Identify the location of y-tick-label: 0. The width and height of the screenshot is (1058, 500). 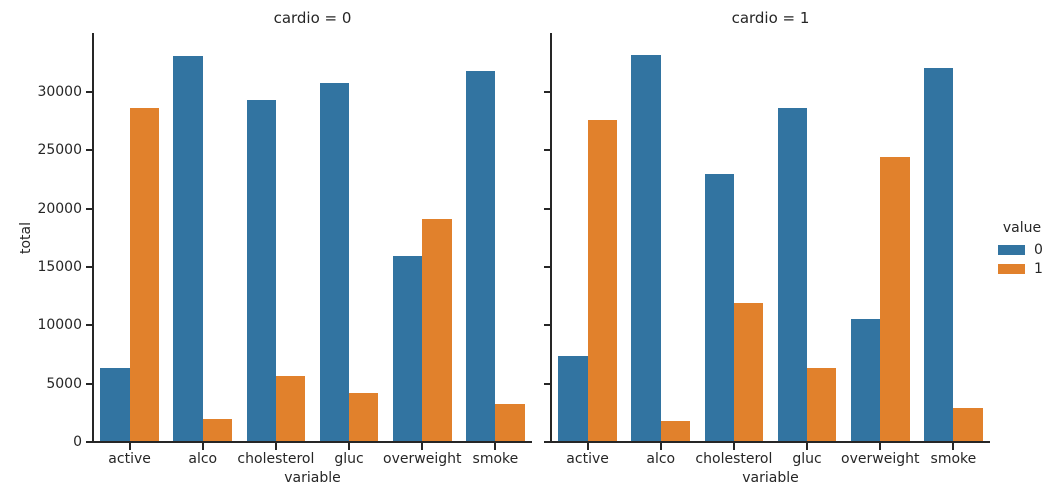
(77, 442).